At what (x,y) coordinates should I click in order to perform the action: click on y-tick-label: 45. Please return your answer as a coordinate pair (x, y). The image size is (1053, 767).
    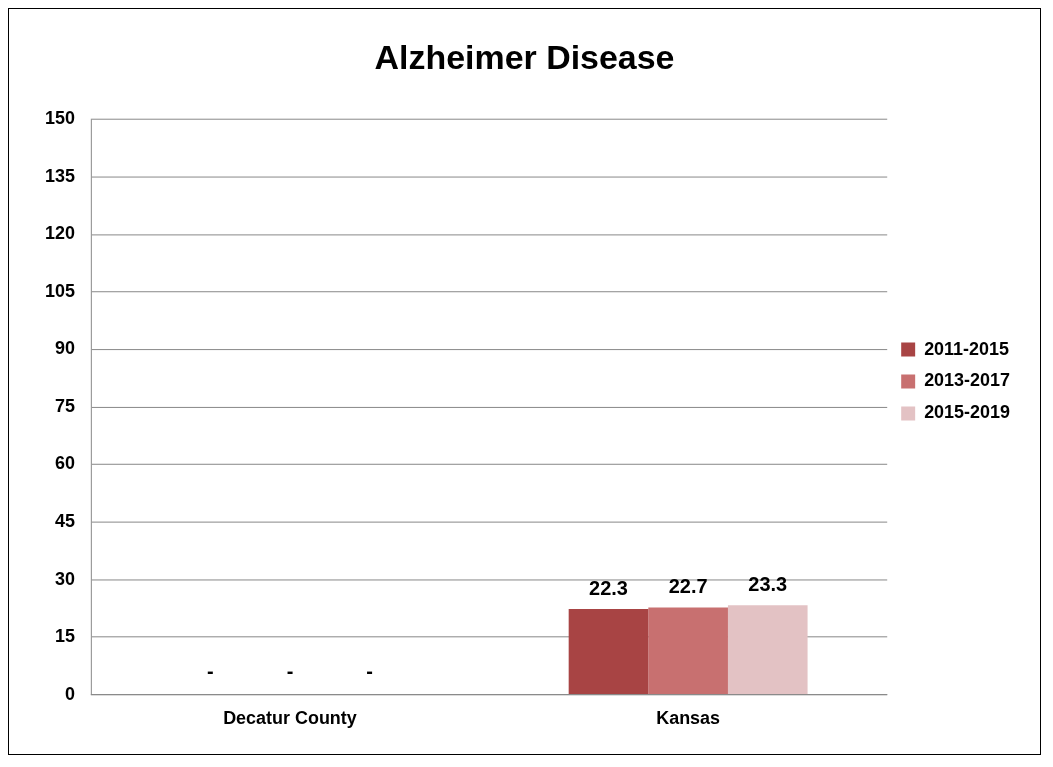
    Looking at the image, I should click on (64, 521).